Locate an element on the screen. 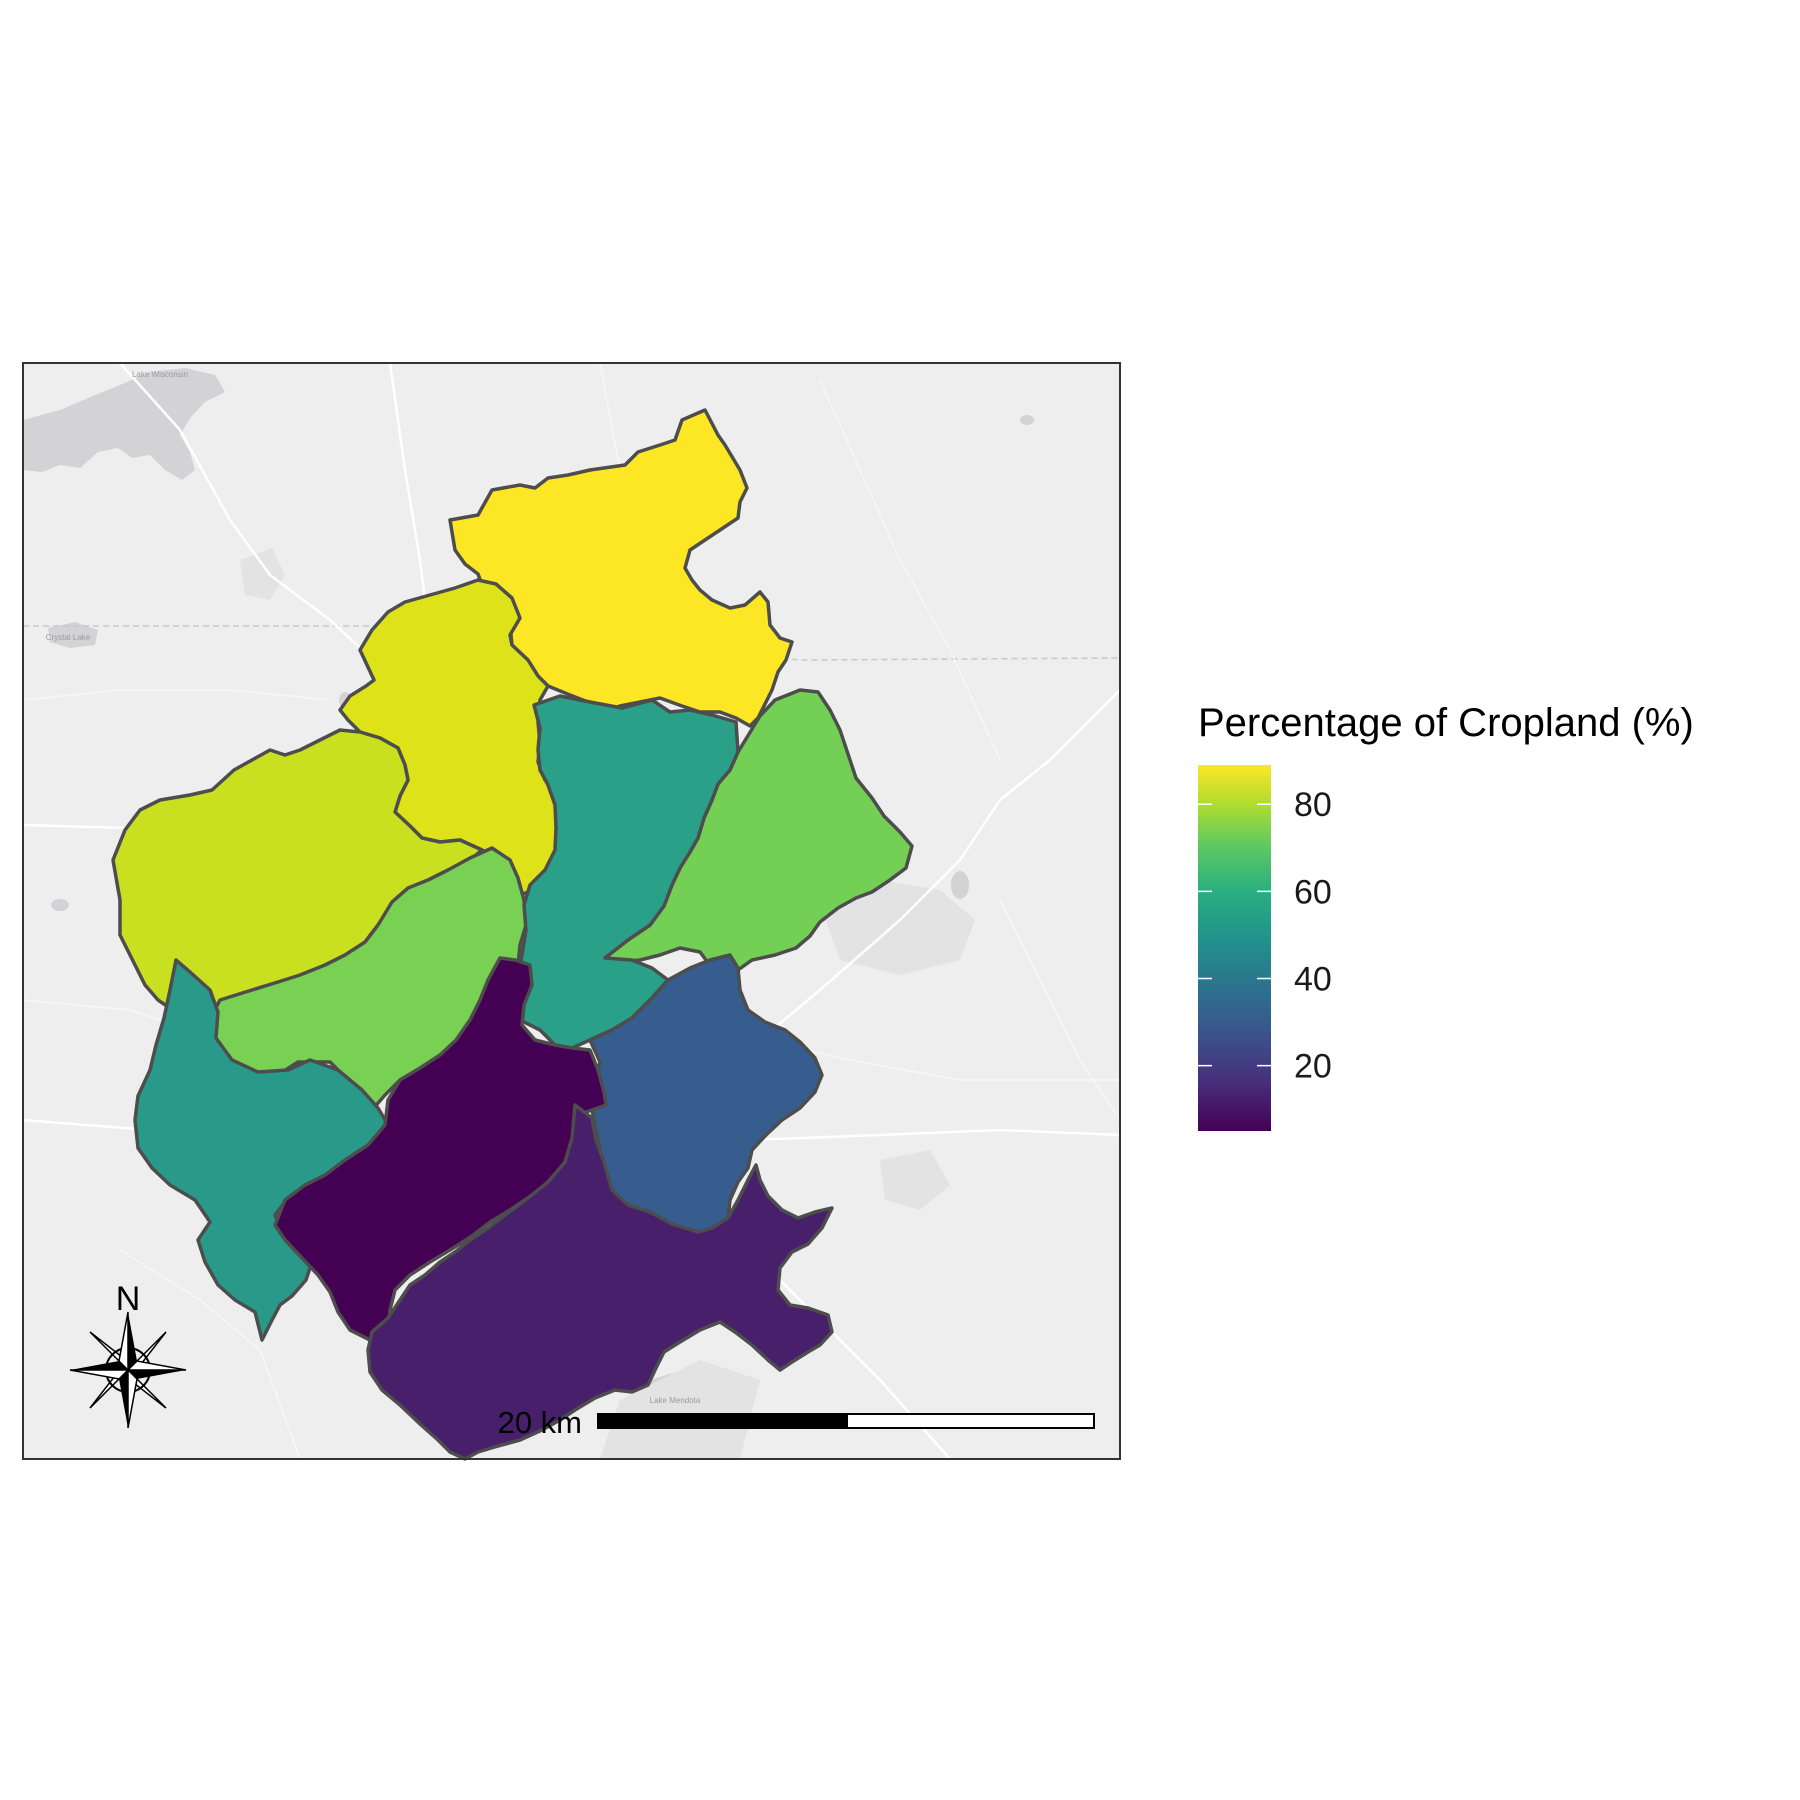 This screenshot has height=1800, width=1800. basemap-label-crystal-lake: Crystal Lake is located at coordinates (68, 637).